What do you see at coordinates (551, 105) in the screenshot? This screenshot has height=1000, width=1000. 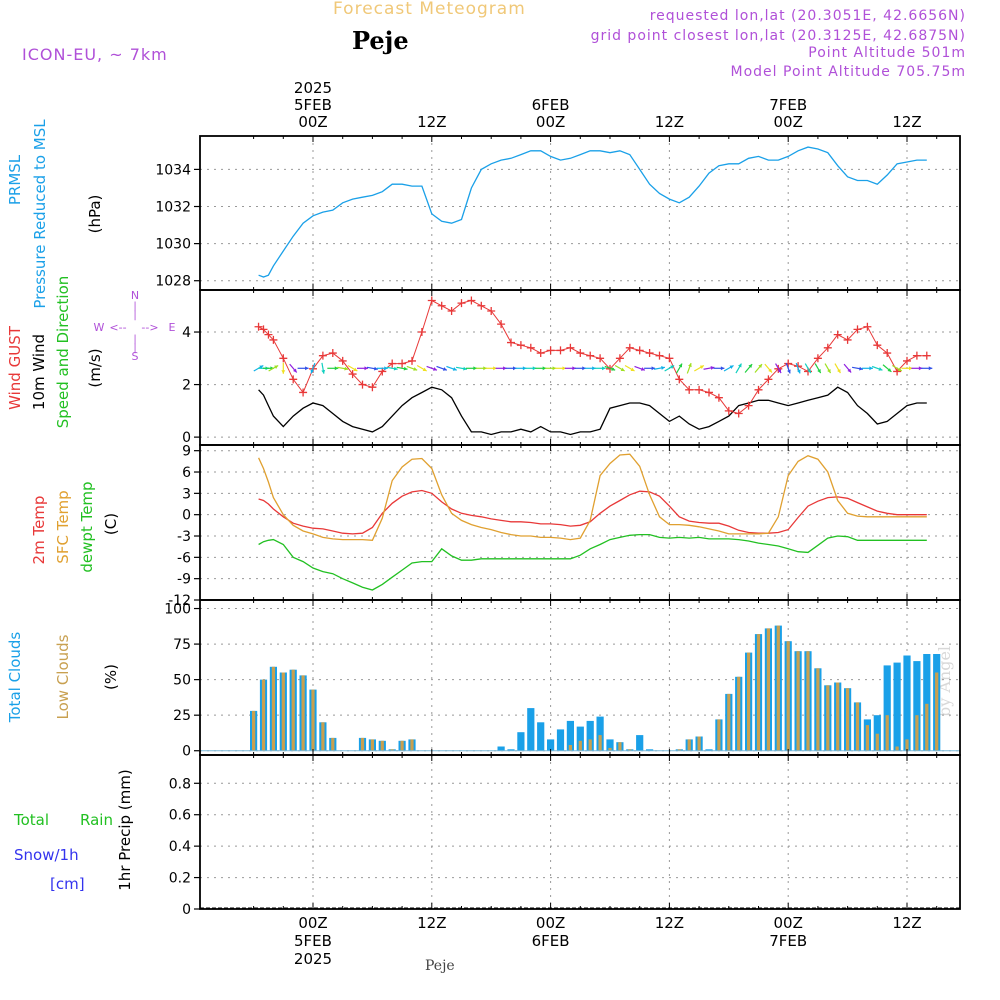 I see `top-axis-date: 6FEB` at bounding box center [551, 105].